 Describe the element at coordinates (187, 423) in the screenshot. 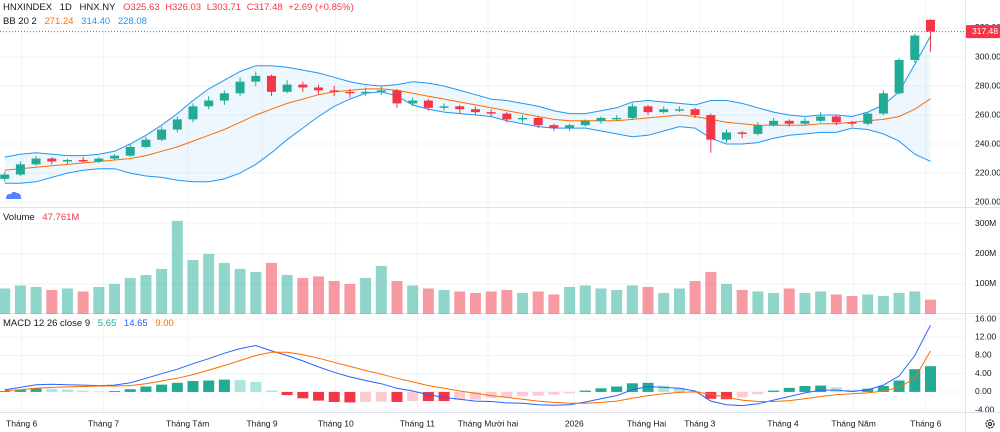

I see `x-tick-label: Tháng Tám` at that location.